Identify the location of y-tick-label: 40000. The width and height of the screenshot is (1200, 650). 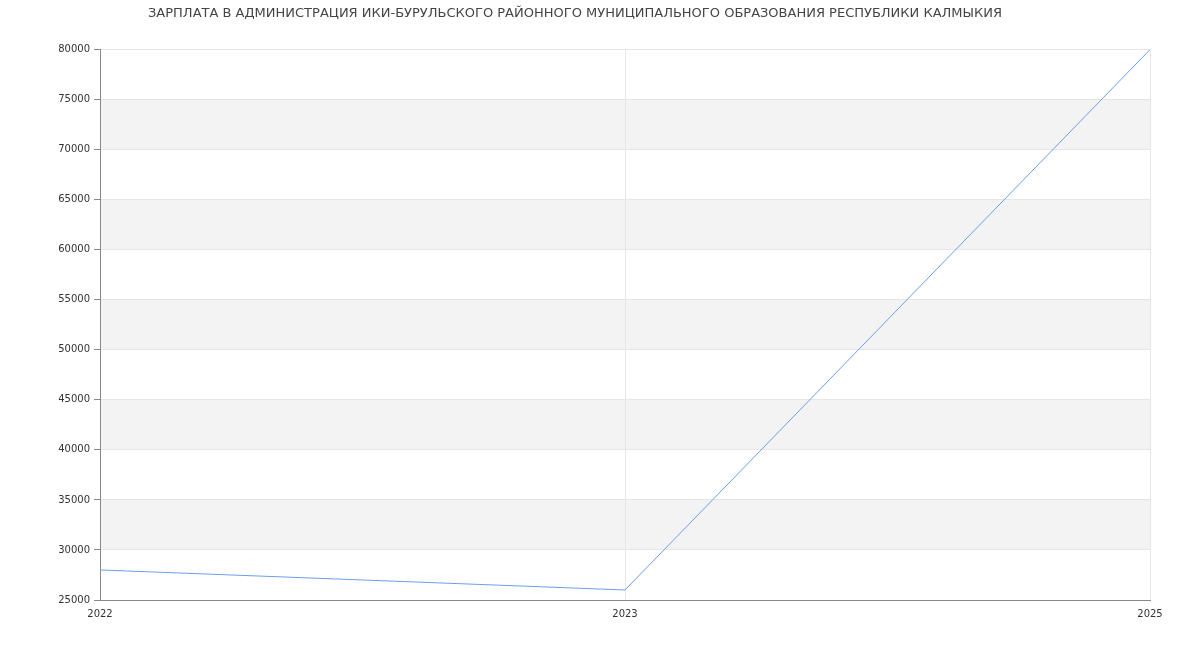
(74, 449).